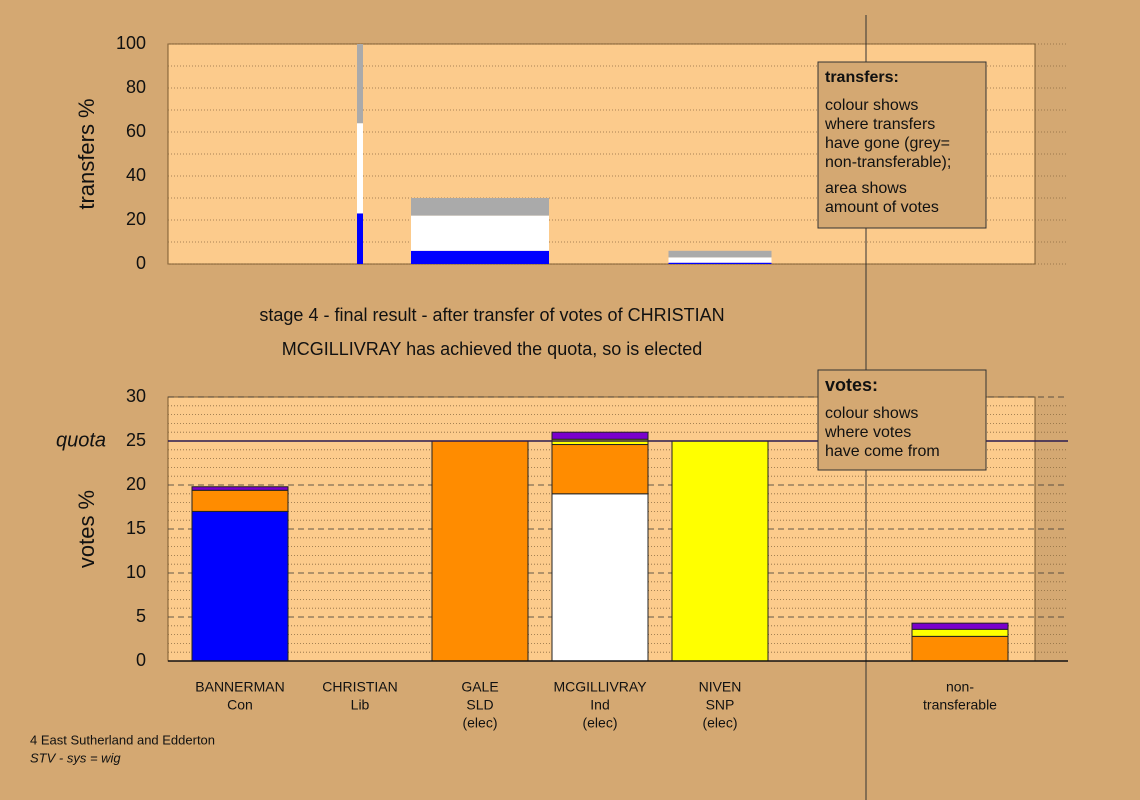  What do you see at coordinates (136, 87) in the screenshot?
I see `y-tick-label: 80` at bounding box center [136, 87].